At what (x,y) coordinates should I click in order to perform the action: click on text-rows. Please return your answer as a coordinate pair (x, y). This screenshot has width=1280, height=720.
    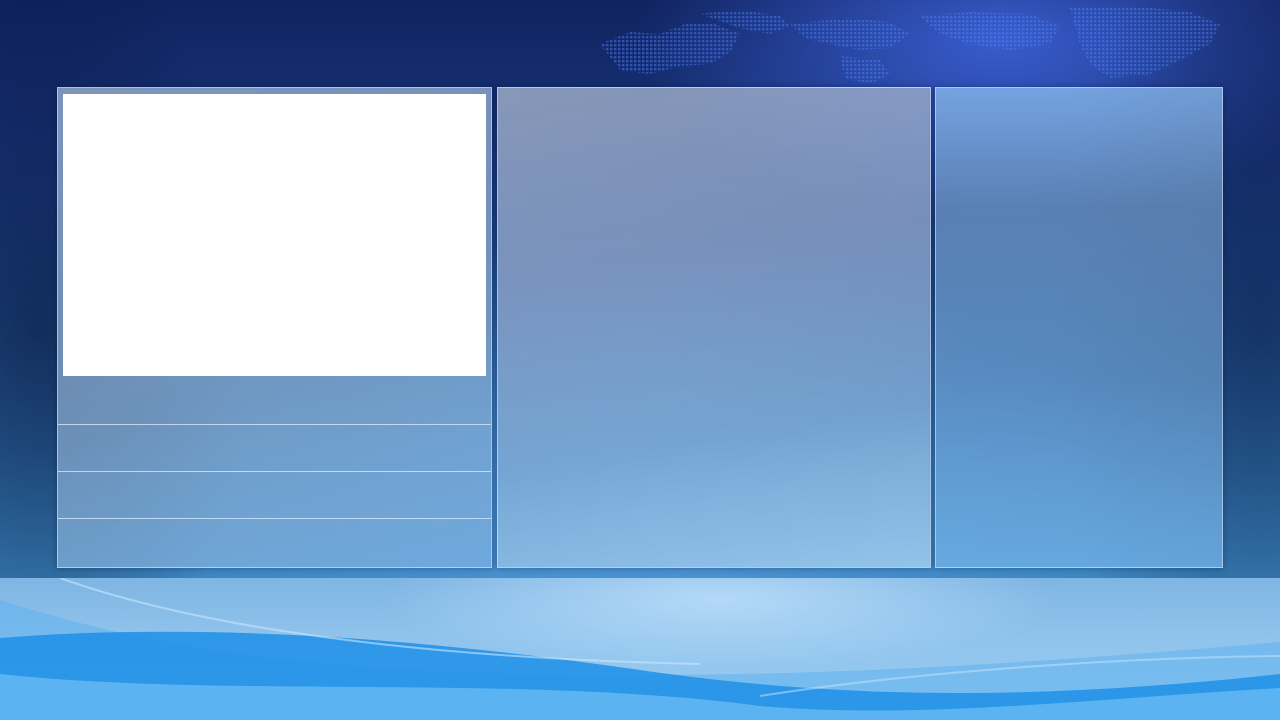
    Looking at the image, I should click on (274, 472).